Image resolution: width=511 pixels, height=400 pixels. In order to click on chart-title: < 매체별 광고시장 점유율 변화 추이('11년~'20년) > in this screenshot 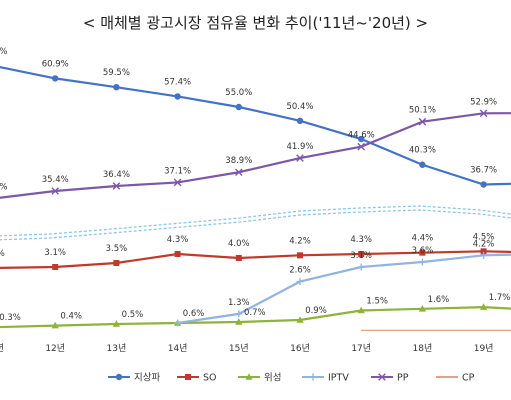, I will do `click(255, 23)`.